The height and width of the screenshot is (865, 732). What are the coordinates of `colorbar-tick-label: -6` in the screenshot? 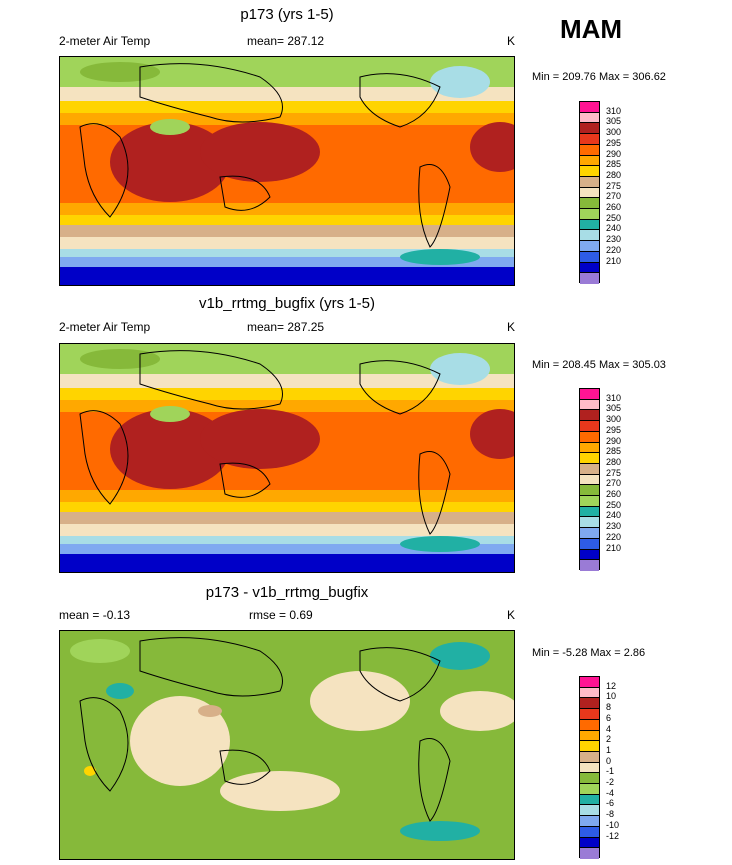 It's located at (610, 803).